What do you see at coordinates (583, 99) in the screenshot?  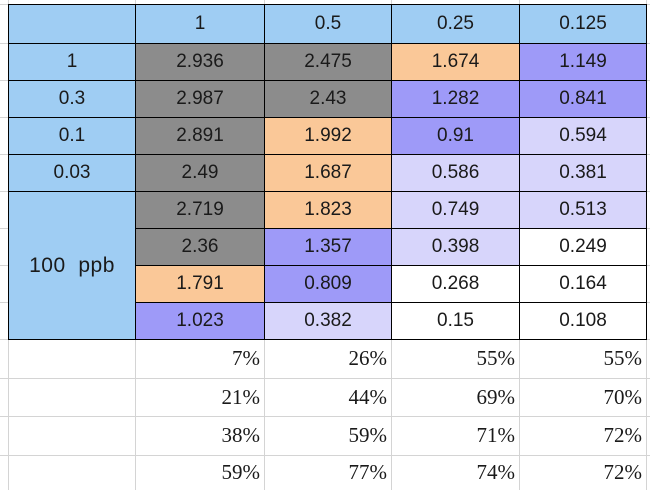 I see `data-cell: 0.841` at bounding box center [583, 99].